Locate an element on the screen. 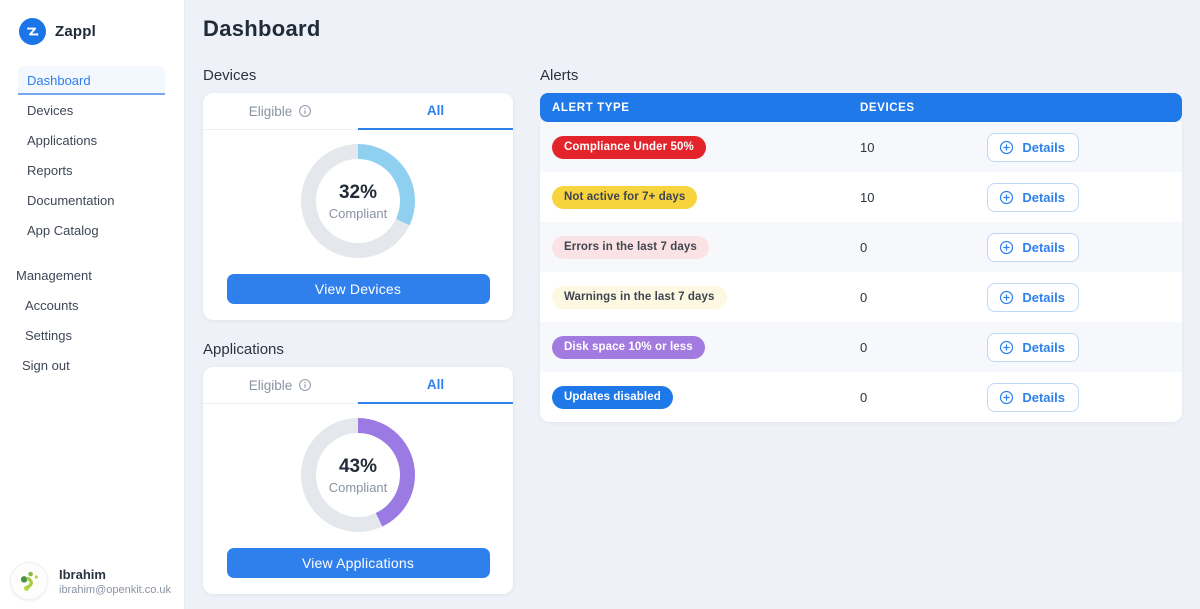  view-applications-button: View Applications is located at coordinates (358, 563).